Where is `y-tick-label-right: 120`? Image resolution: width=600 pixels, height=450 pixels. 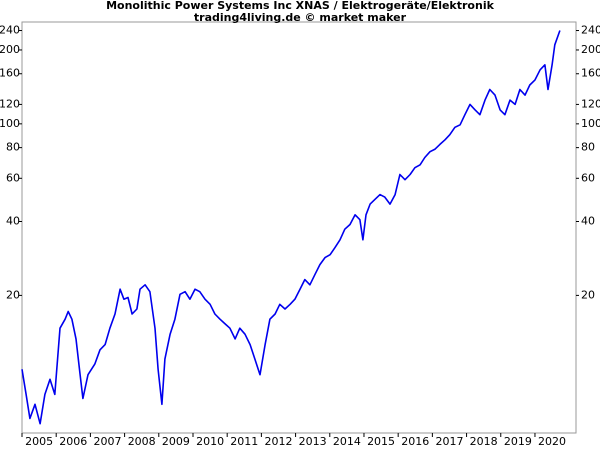
y-tick-label-right: 120 is located at coordinates (590, 103).